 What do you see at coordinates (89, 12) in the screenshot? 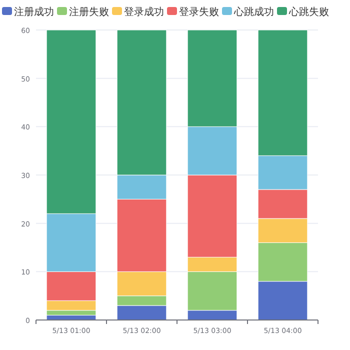
I see `legend-label: 注册失败` at bounding box center [89, 12].